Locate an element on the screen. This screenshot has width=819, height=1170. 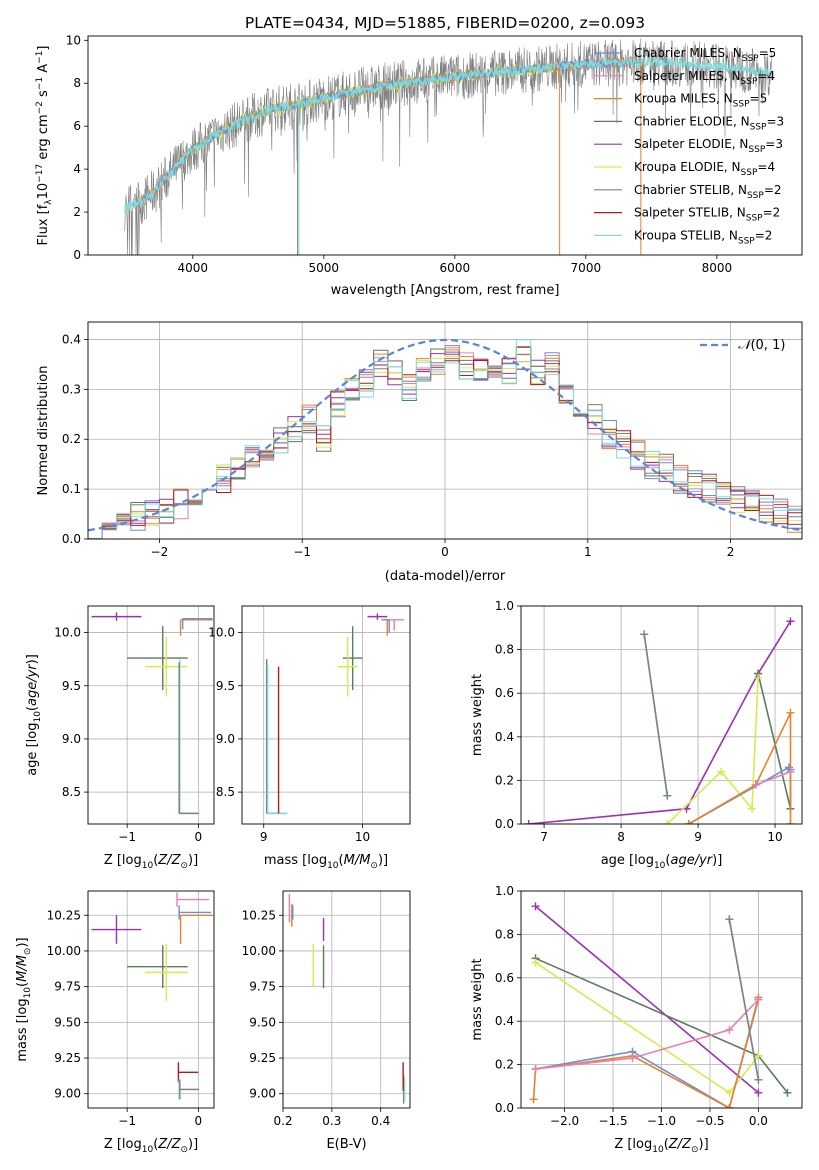
y-tick-label: 0 is located at coordinates (77, 255).